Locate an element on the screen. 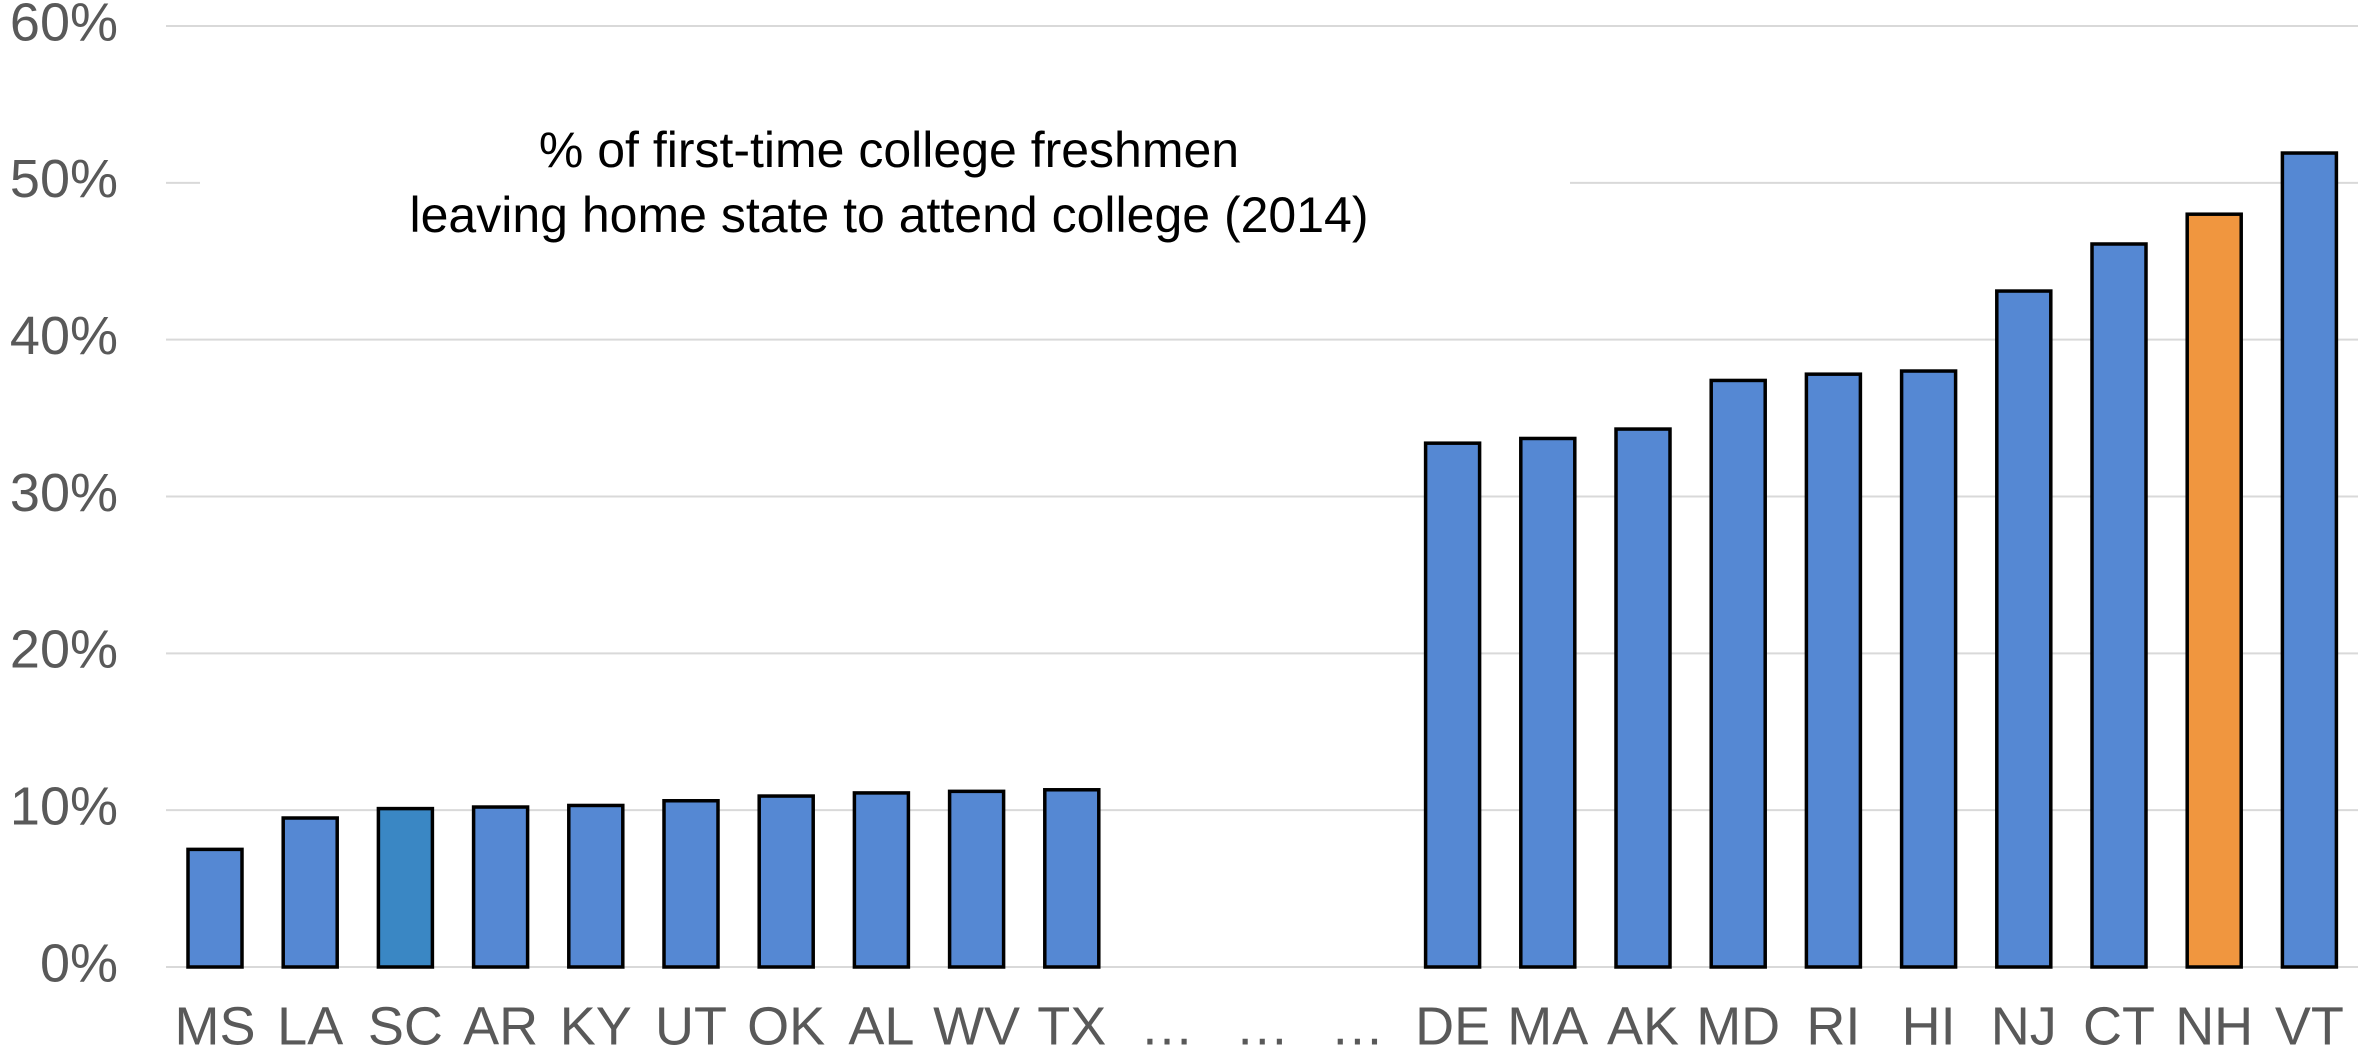 The width and height of the screenshot is (2358, 1047). x-tick-label: DE is located at coordinates (1452, 1021).